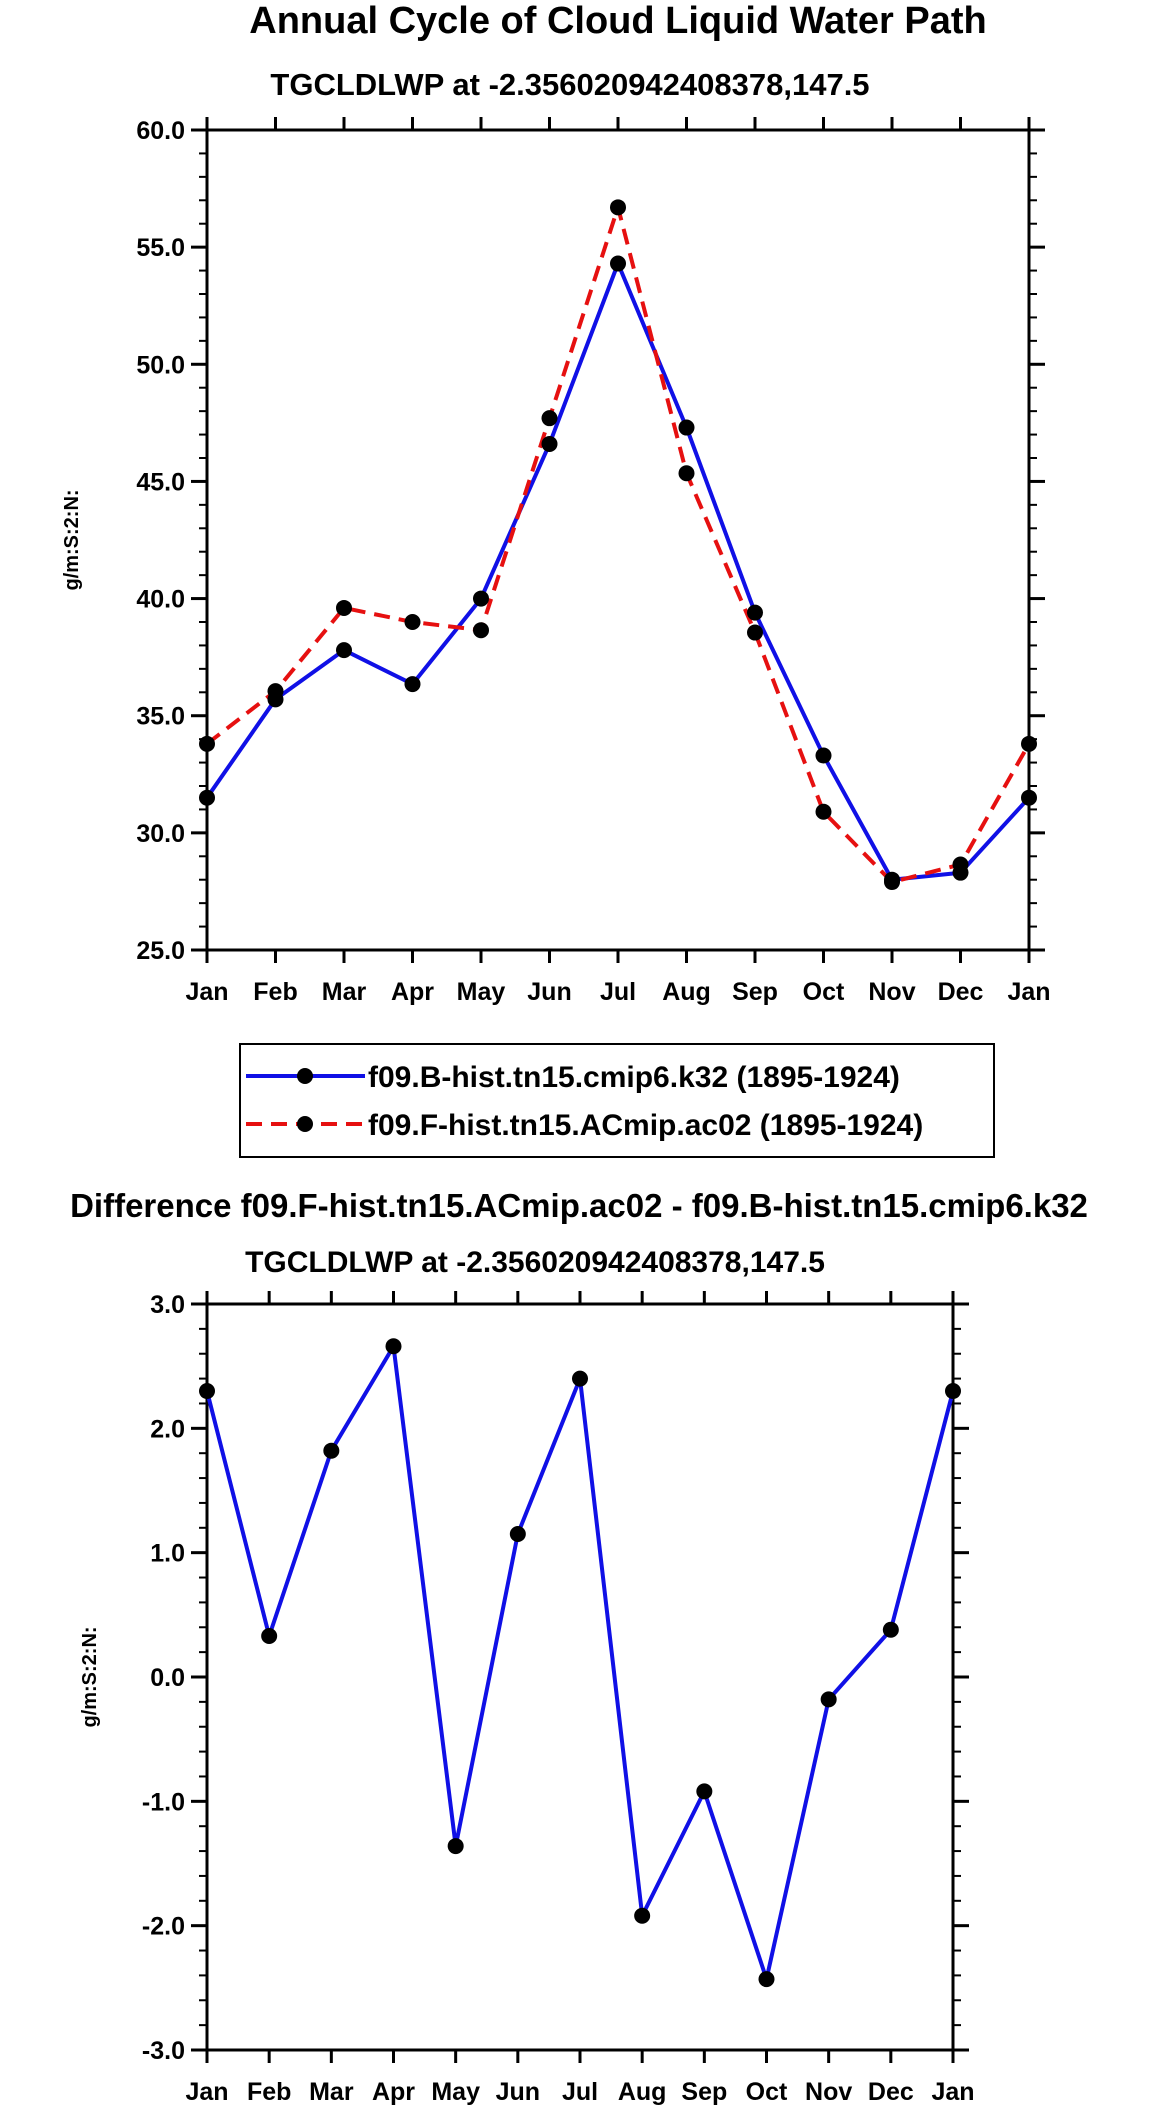  I want to click on y-tick-label: 2.0, so click(167, 1429).